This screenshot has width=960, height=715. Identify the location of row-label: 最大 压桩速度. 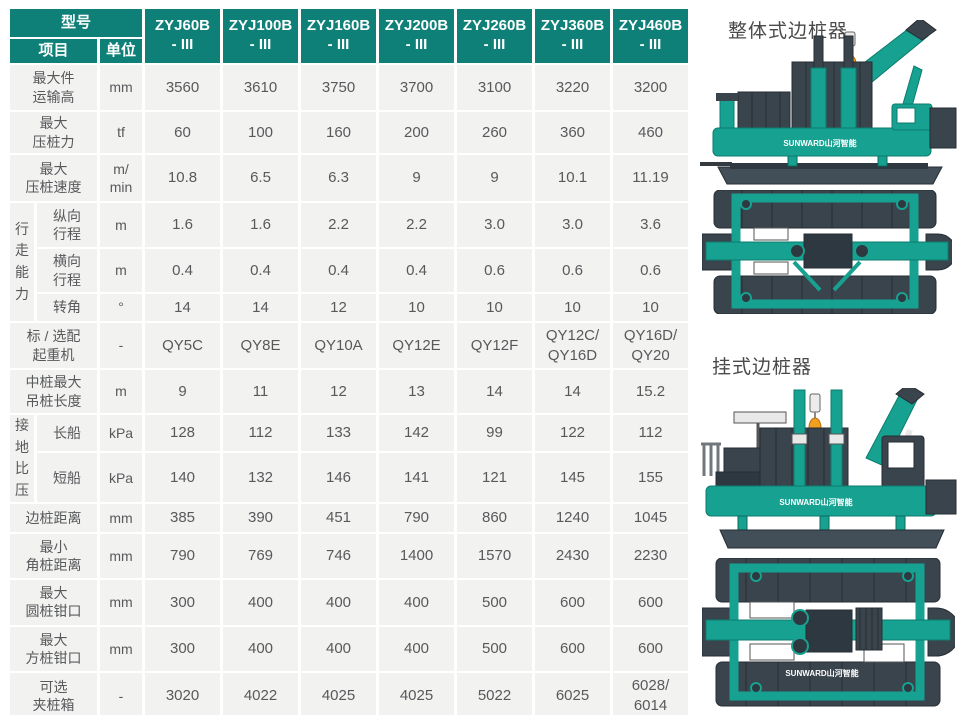
(53, 178).